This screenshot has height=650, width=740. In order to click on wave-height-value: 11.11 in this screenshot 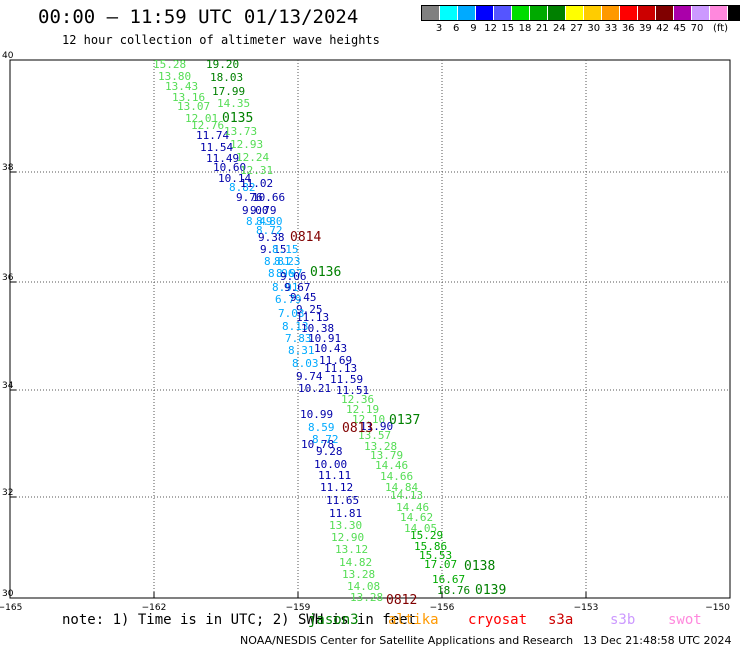, I will do `click(334, 475)`.